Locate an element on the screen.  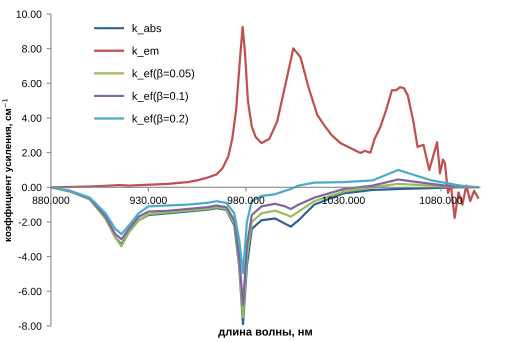
y-tick-label: 4.00 is located at coordinates (32, 118).